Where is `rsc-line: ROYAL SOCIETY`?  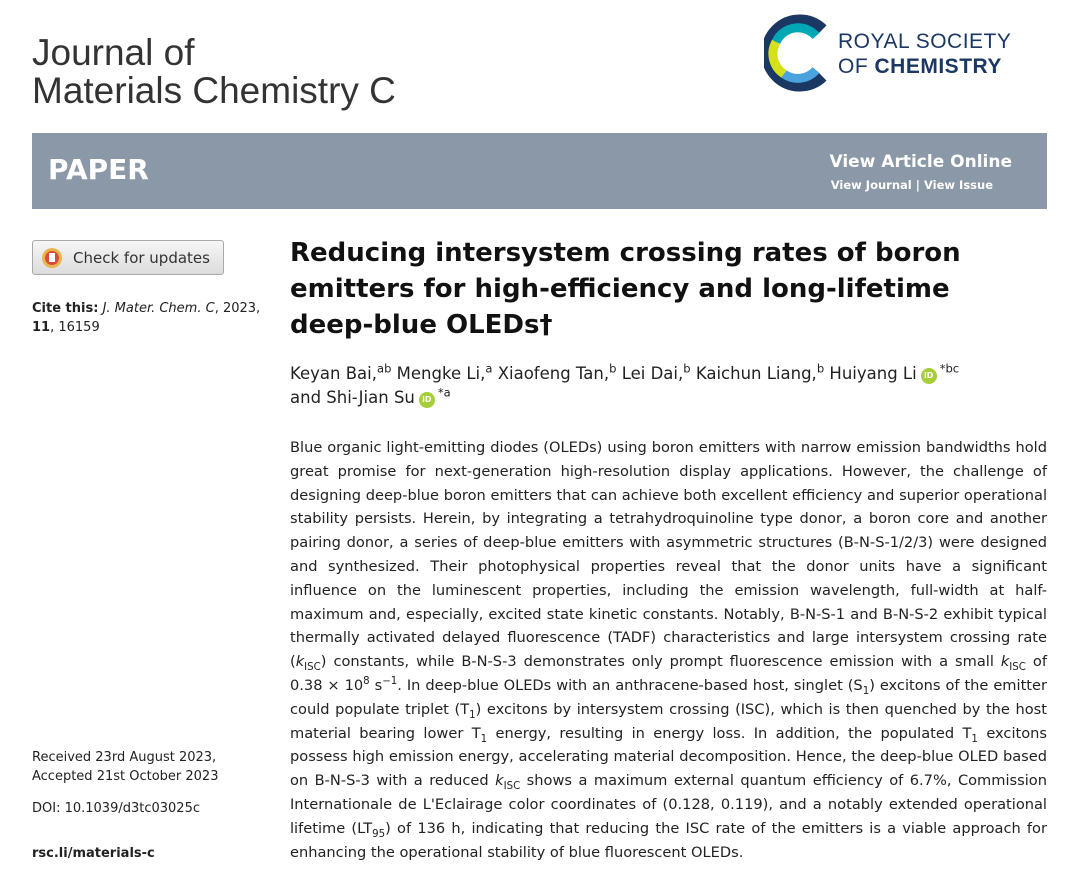 rsc-line: ROYAL SOCIETY is located at coordinates (925, 41).